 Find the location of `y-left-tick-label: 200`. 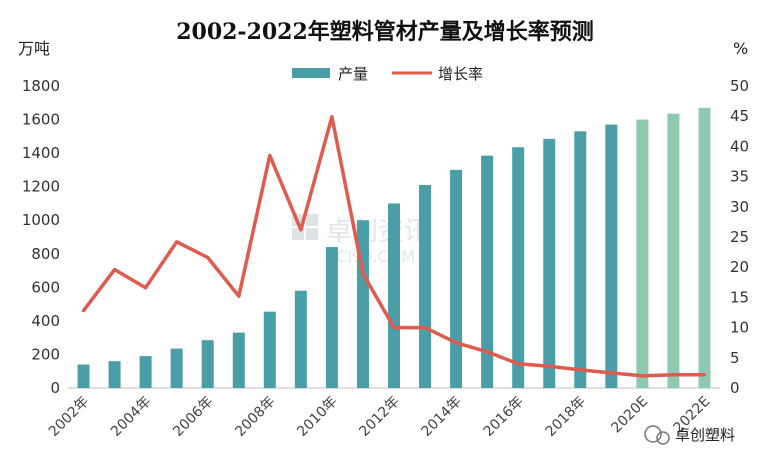

y-left-tick-label: 200 is located at coordinates (45, 354).